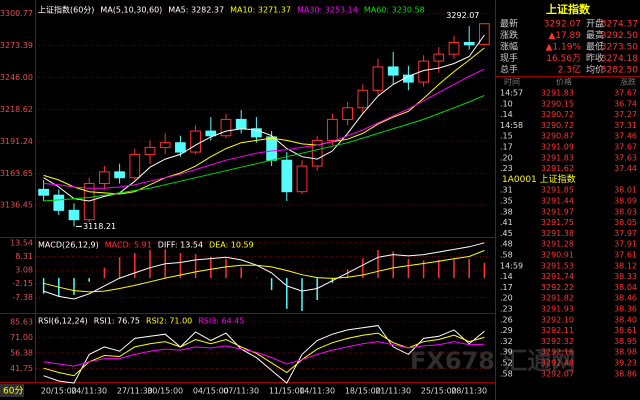 The height and width of the screenshot is (400, 640). What do you see at coordinates (287, 391) in the screenshot?
I see `x-tick-label: 11/15:00` at bounding box center [287, 391].